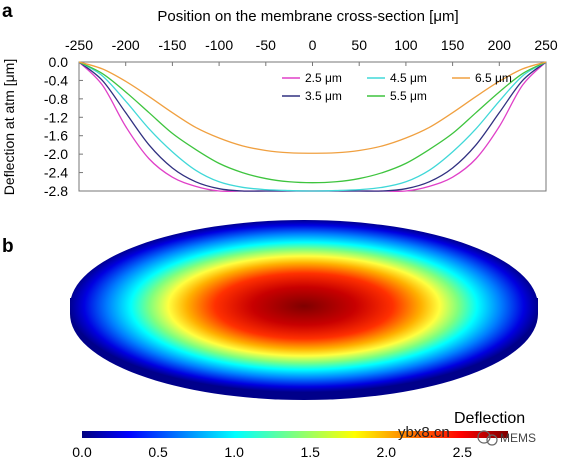 The width and height of the screenshot is (565, 459). What do you see at coordinates (126, 45) in the screenshot?
I see `x-tick-label: -200` at bounding box center [126, 45].